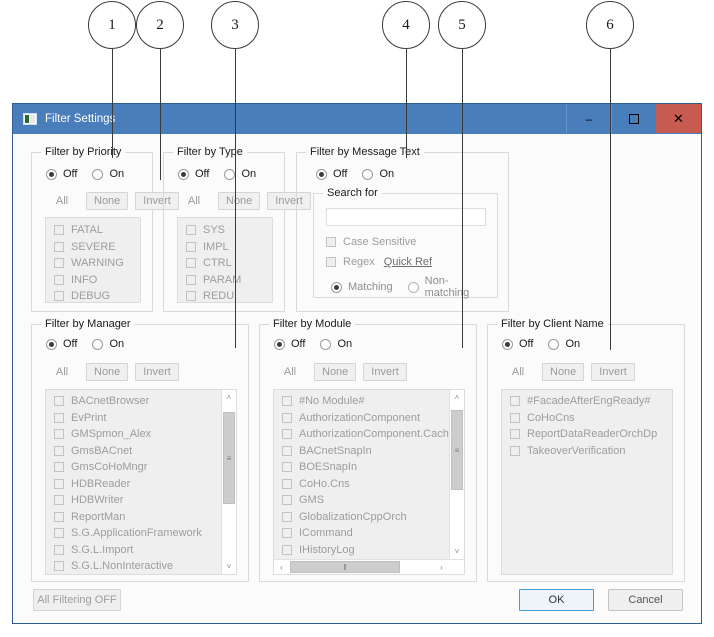 The image size is (714, 637). I want to click on message-text-off-radio, so click(321, 174).